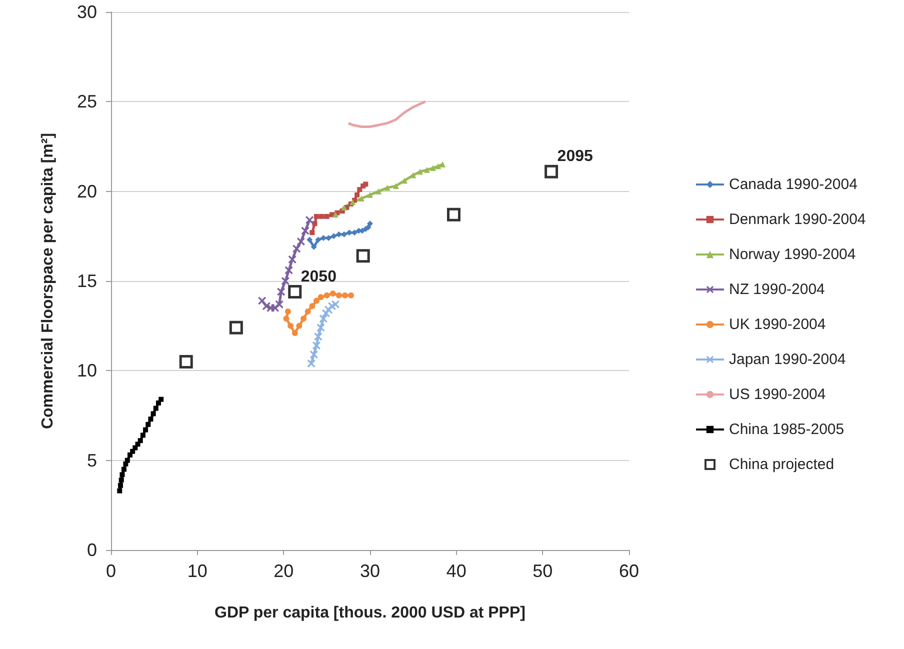 This screenshot has height=649, width=904. What do you see at coordinates (777, 394) in the screenshot?
I see `legend-label: US 1990-2004` at bounding box center [777, 394].